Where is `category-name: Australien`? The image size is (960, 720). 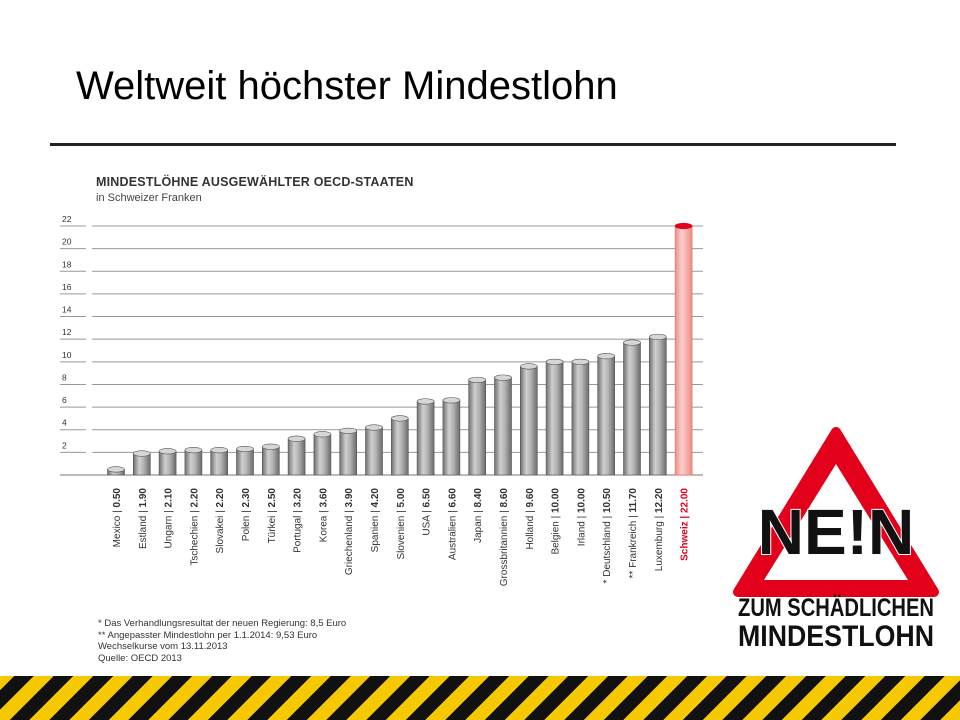
category-name: Australien is located at coordinates (452, 538).